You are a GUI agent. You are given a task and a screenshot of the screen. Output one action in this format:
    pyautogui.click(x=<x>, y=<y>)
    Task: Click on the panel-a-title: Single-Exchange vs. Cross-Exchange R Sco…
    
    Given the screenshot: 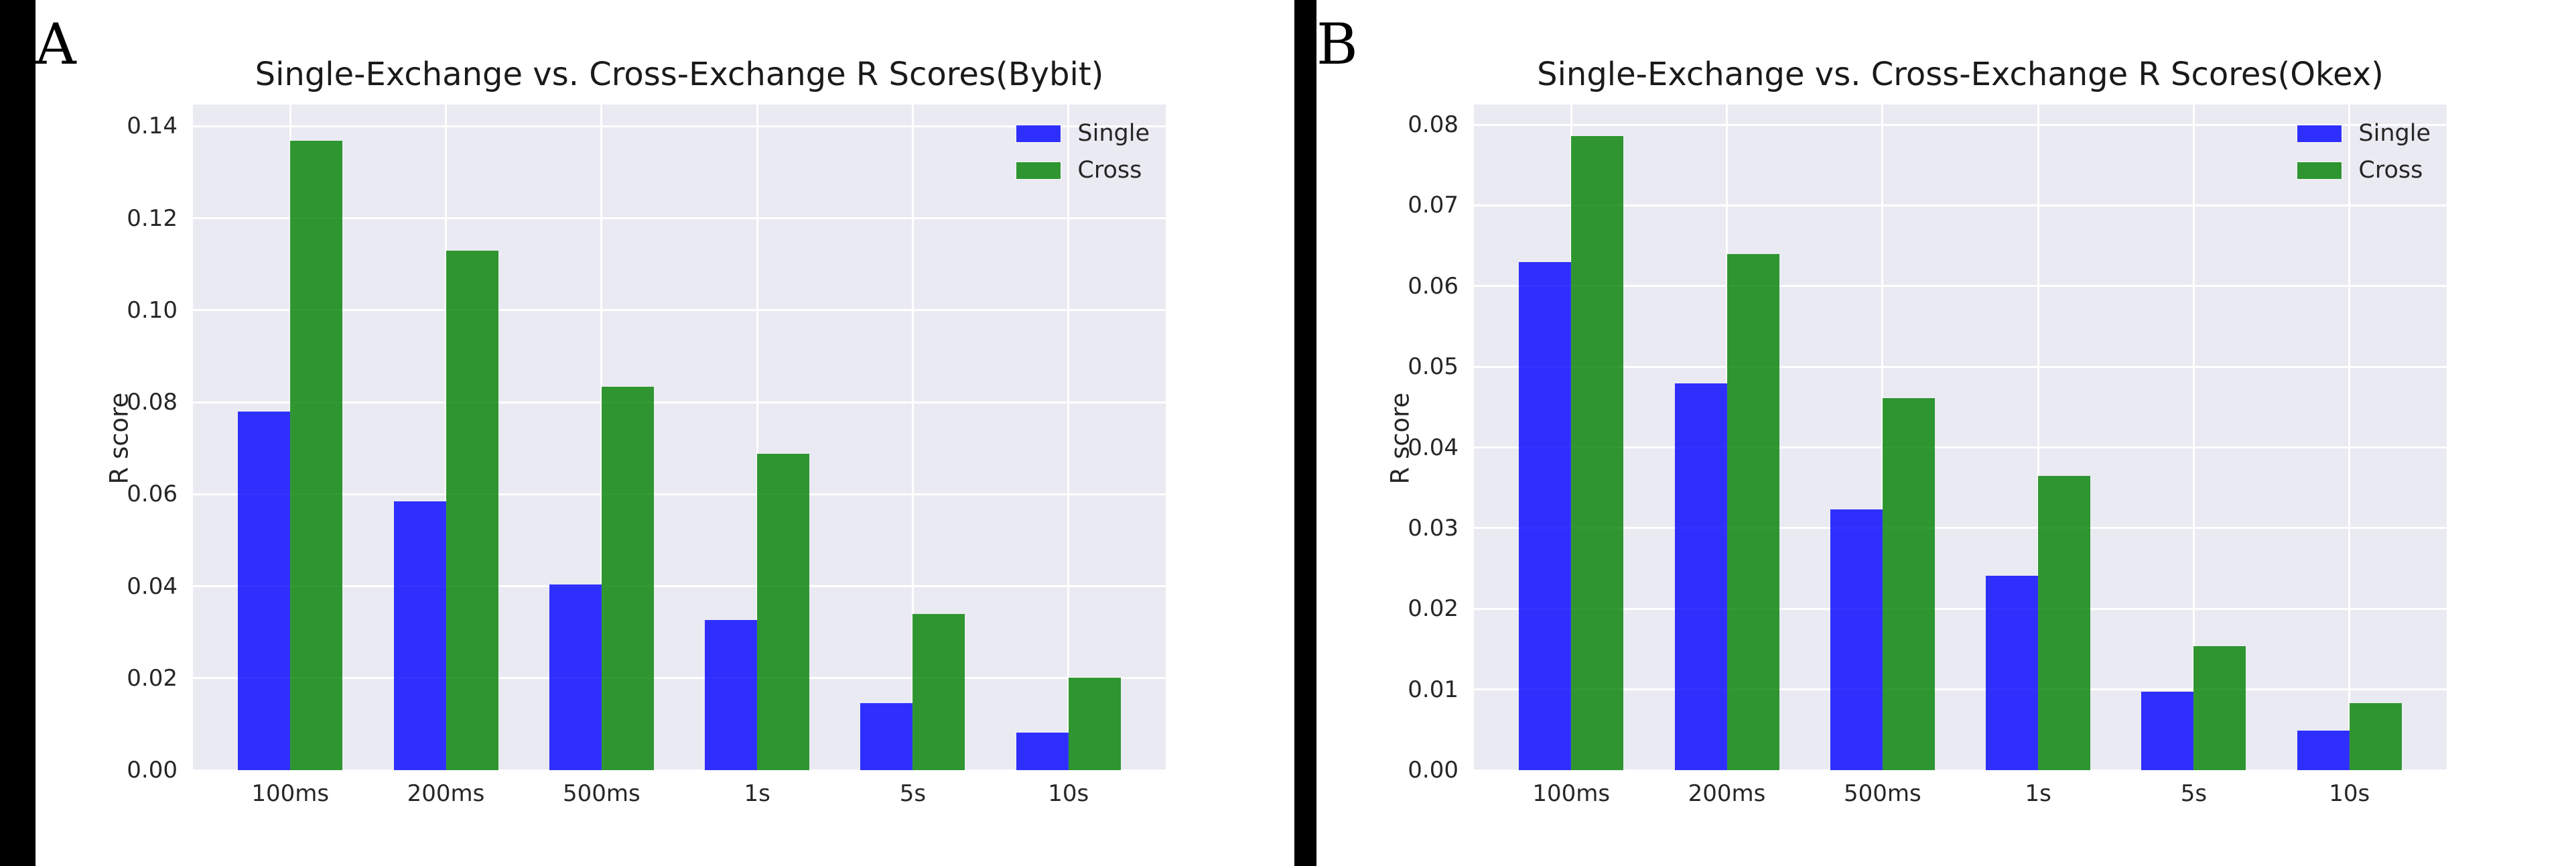 What is the action you would take?
    pyautogui.click(x=679, y=74)
    